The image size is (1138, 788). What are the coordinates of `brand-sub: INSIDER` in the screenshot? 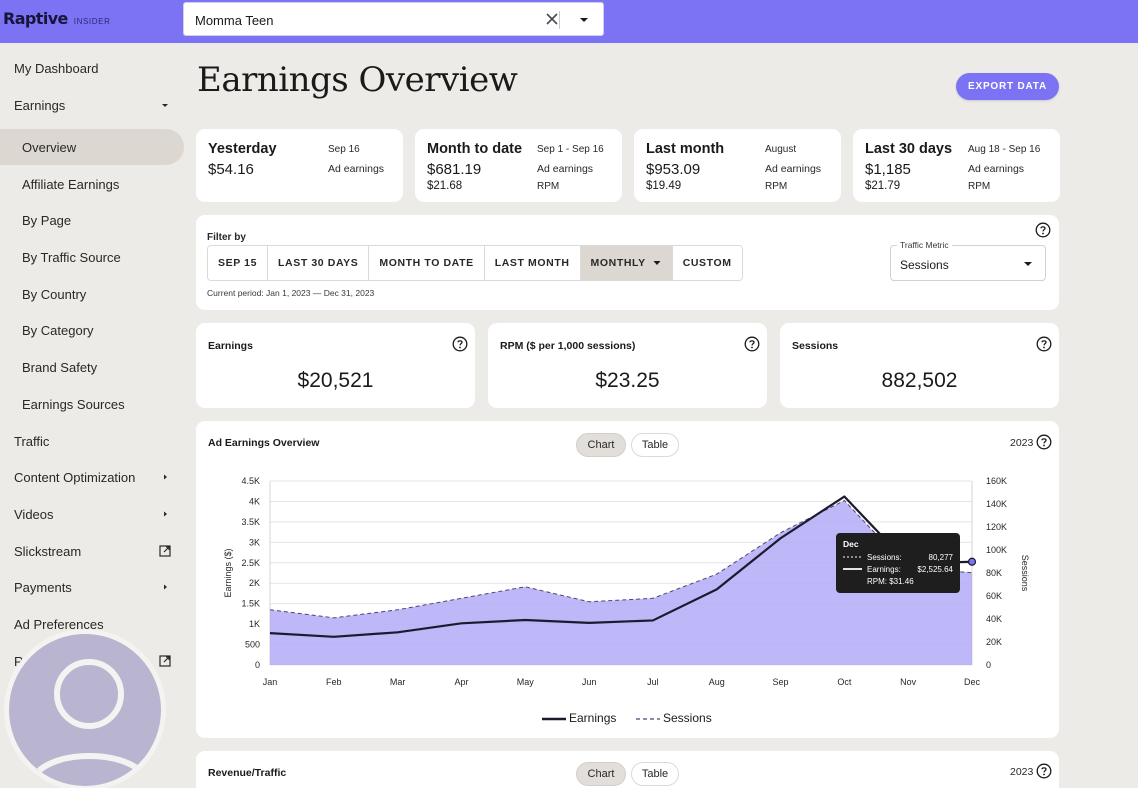 It's located at (92, 21).